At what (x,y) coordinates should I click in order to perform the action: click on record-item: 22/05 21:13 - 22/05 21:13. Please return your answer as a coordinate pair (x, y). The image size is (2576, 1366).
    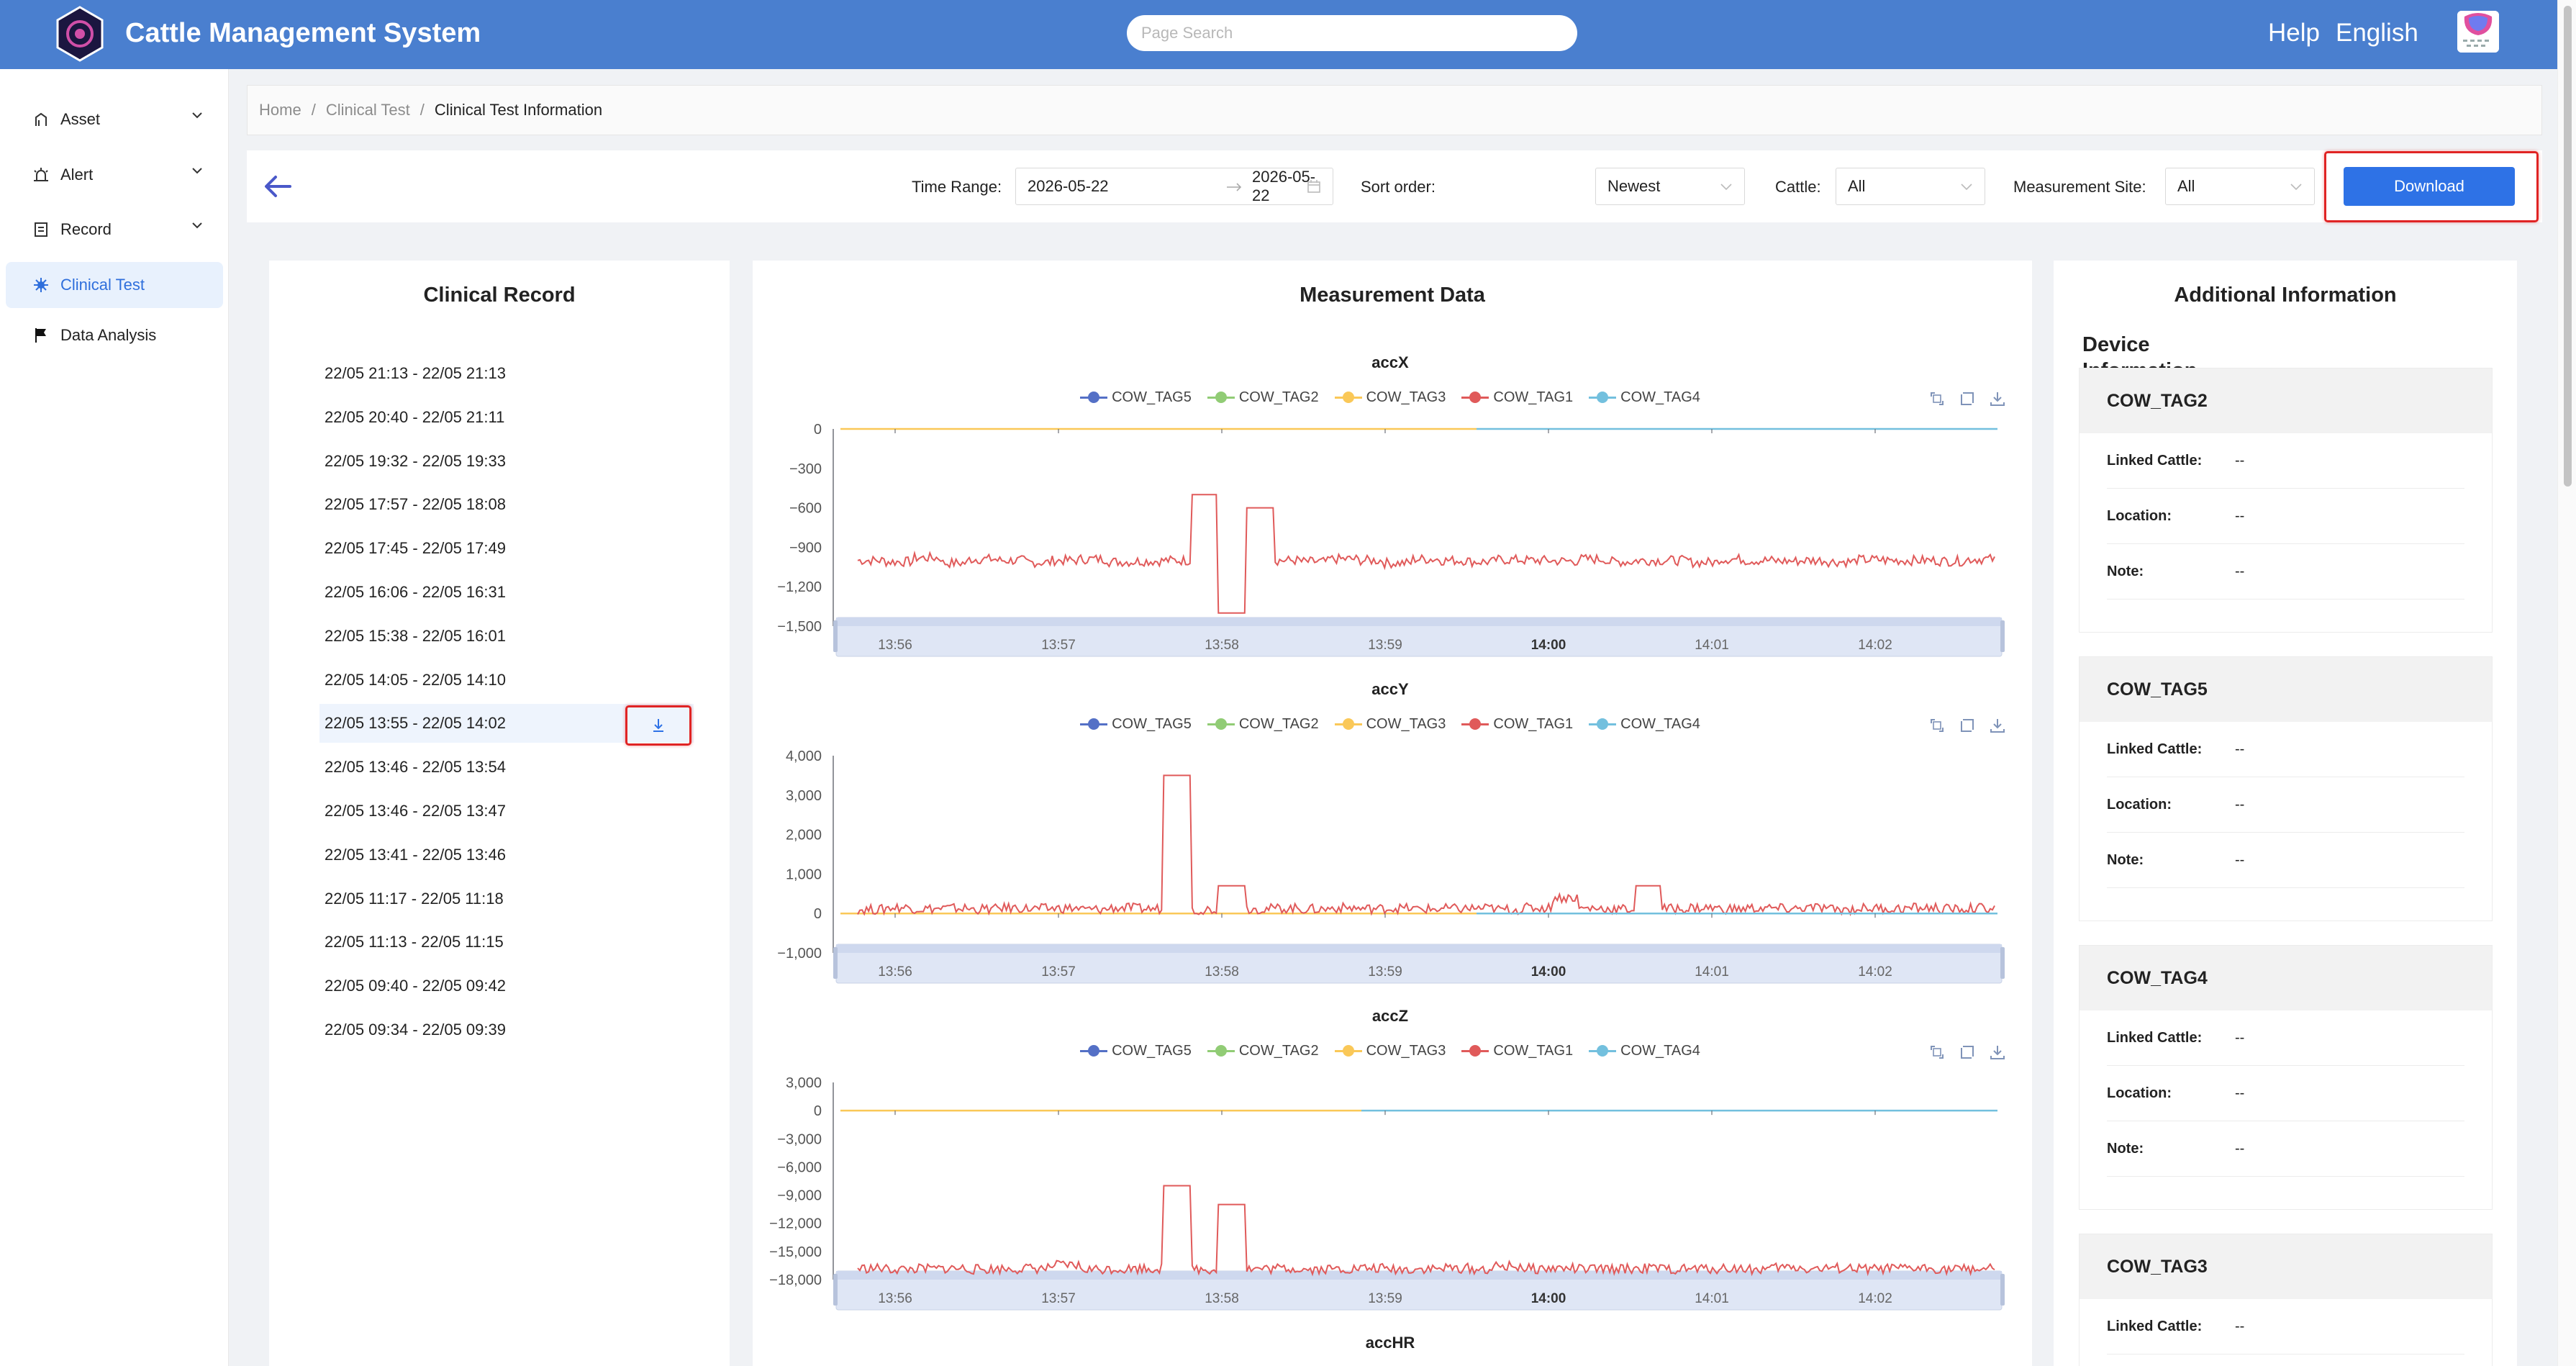
    Looking at the image, I should click on (415, 373).